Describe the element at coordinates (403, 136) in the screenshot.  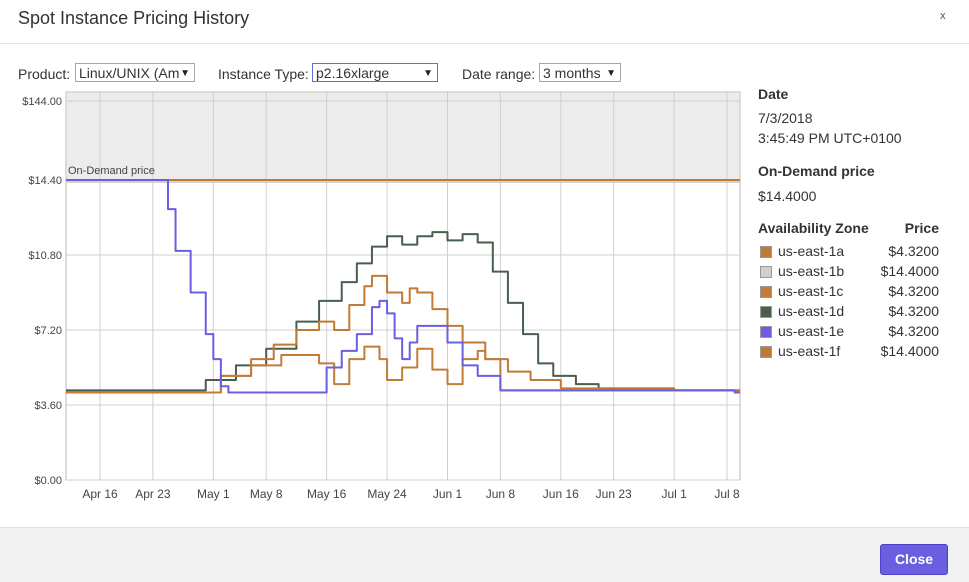
I see `above-ondemand-band` at that location.